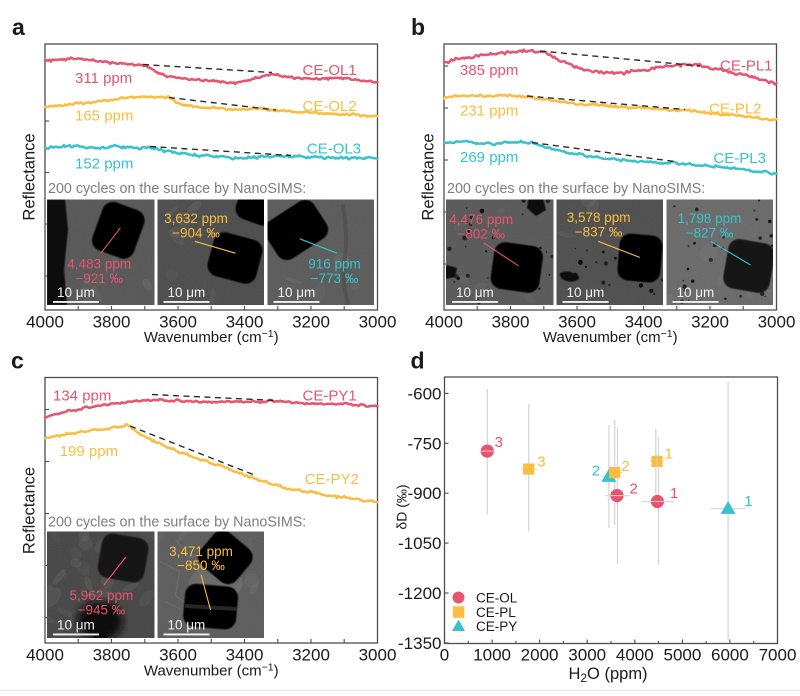  What do you see at coordinates (17, 361) in the screenshot?
I see `svg-text: c` at bounding box center [17, 361].